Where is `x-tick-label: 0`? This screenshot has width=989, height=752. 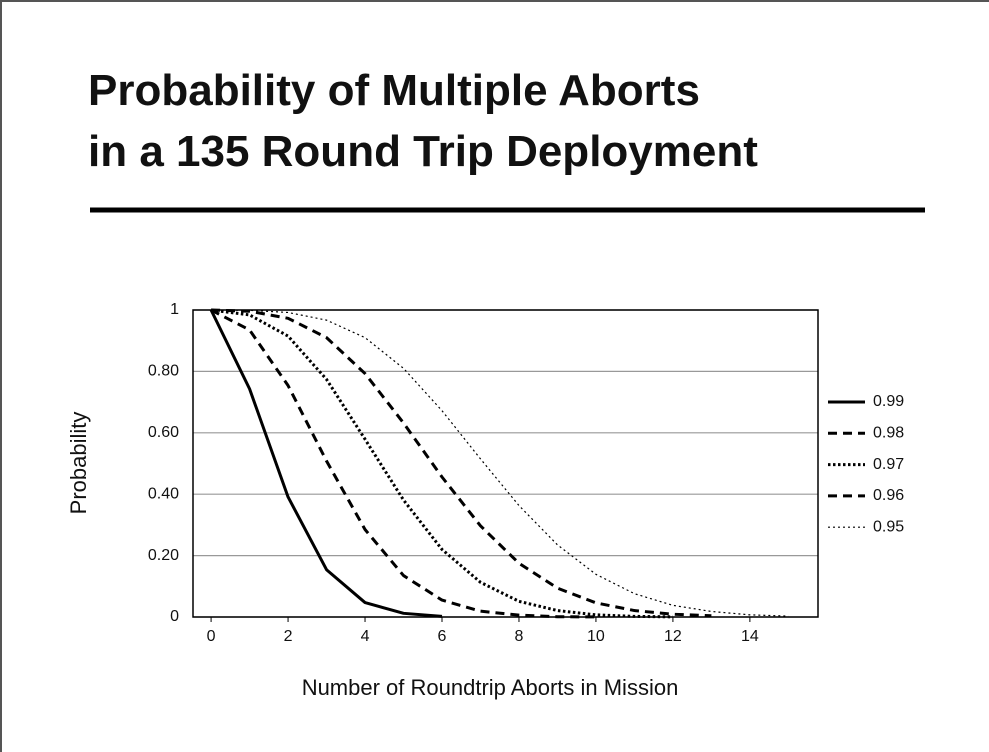 x-tick-label: 0 is located at coordinates (211, 636).